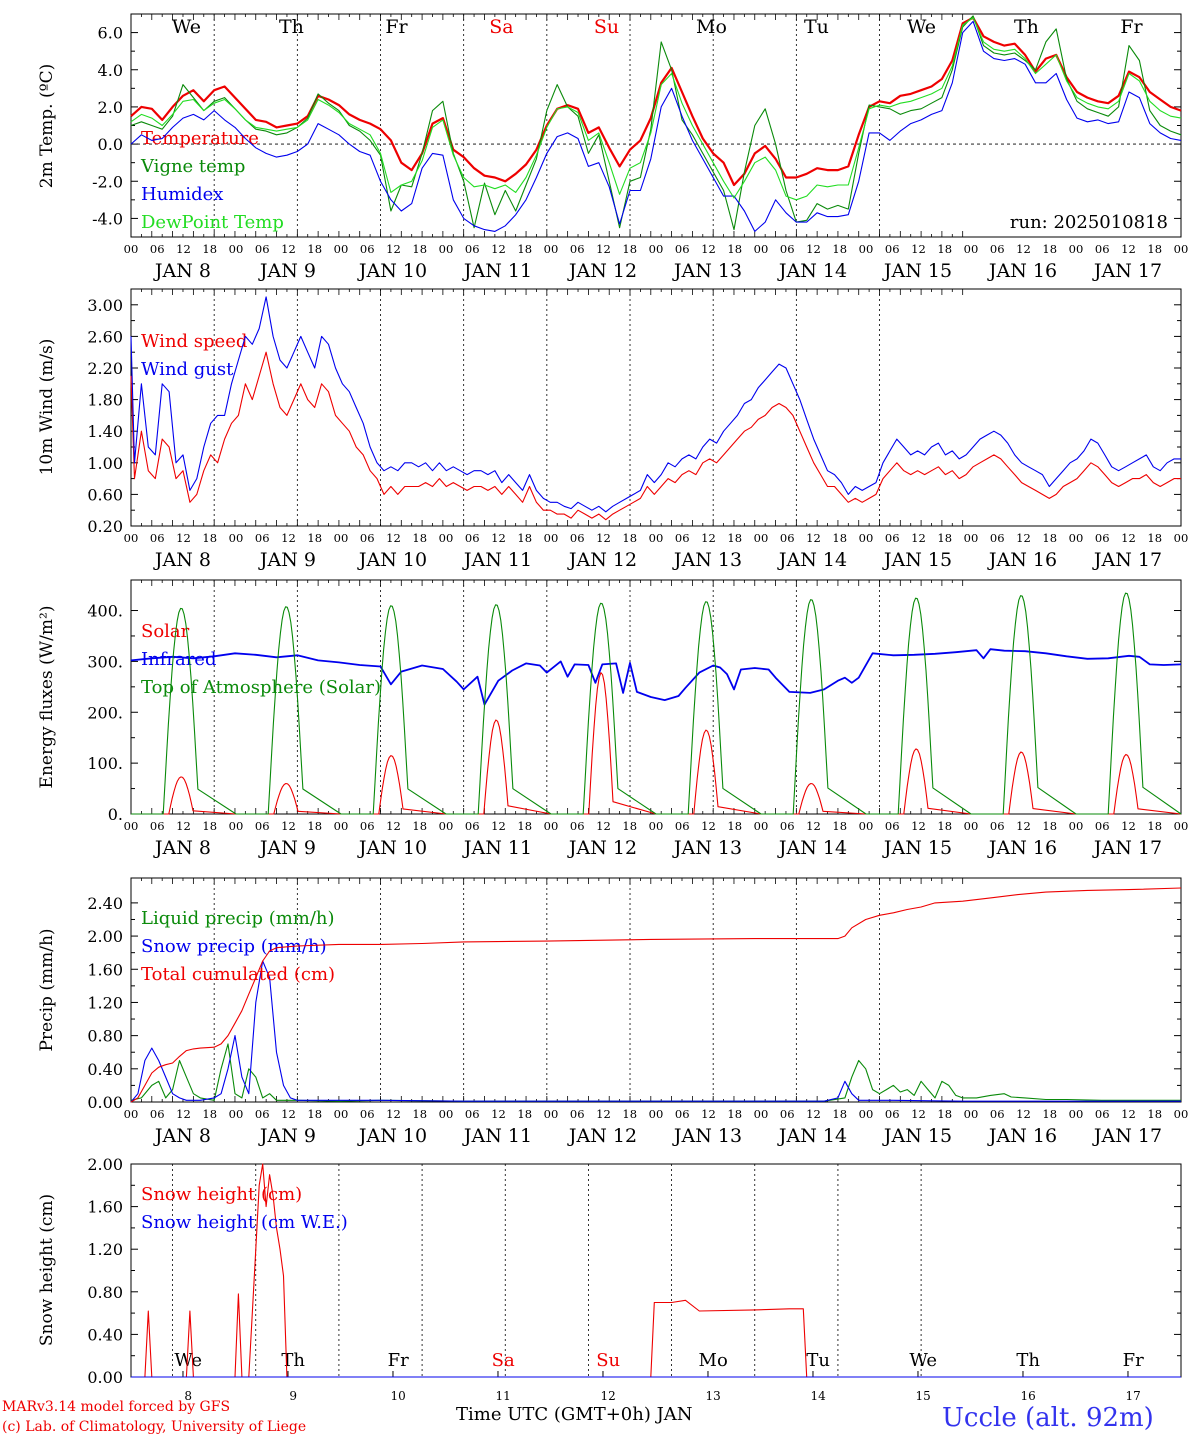 This screenshot has height=1440, width=1194. Describe the element at coordinates (713, 1360) in the screenshot. I see `weekday-label: Mo` at that location.